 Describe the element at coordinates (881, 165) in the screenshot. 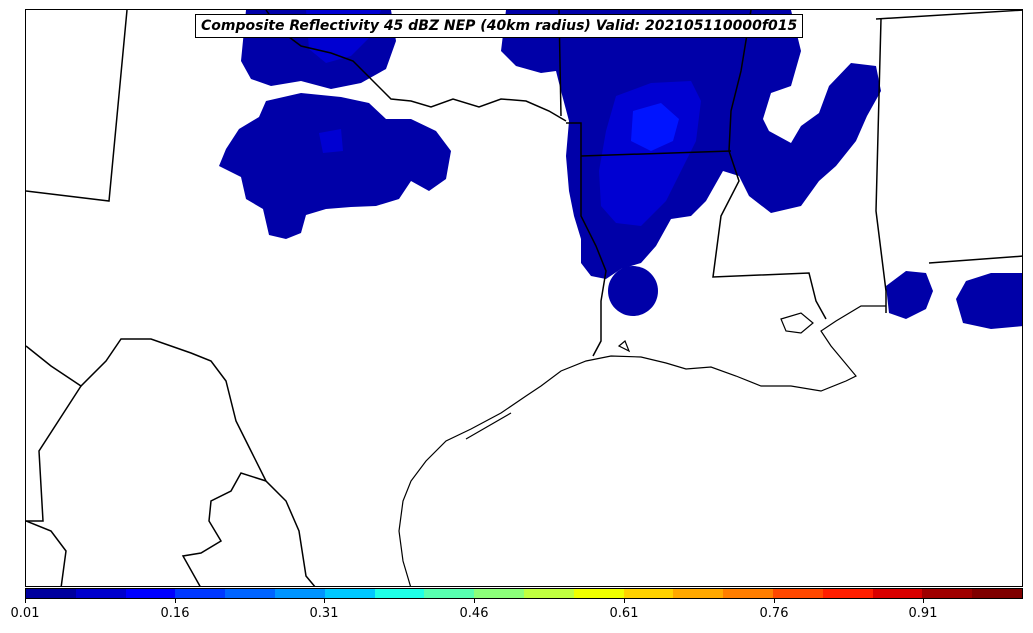

I see `border-mississippi-alabama` at that location.